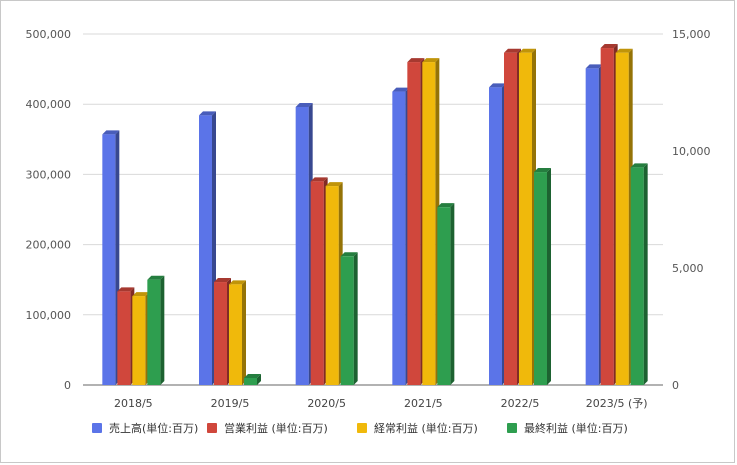 This screenshot has width=737, height=465. Describe the element at coordinates (381, 403) in the screenshot. I see `x-axis: 2018/5 2019/5 2020/5 2021/5 2022/5 2023/5 (予)` at that location.